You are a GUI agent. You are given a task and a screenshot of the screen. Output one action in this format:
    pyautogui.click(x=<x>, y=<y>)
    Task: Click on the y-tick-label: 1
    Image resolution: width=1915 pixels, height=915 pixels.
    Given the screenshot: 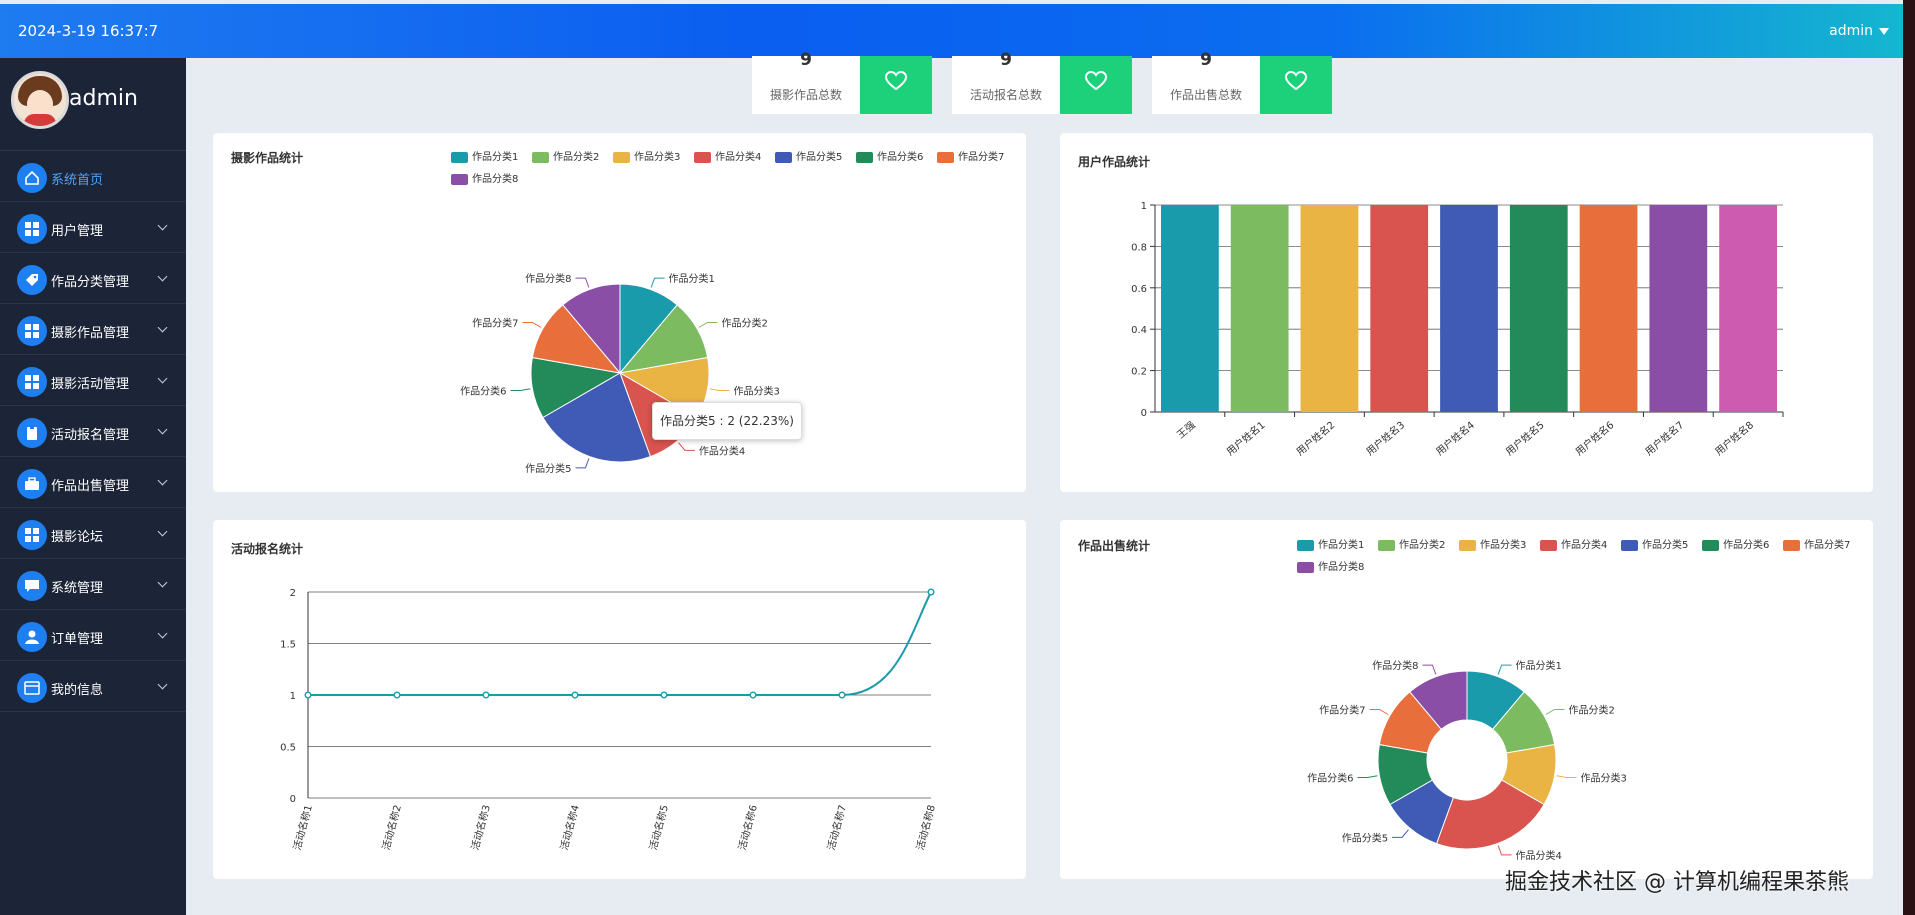 What is the action you would take?
    pyautogui.click(x=1144, y=206)
    